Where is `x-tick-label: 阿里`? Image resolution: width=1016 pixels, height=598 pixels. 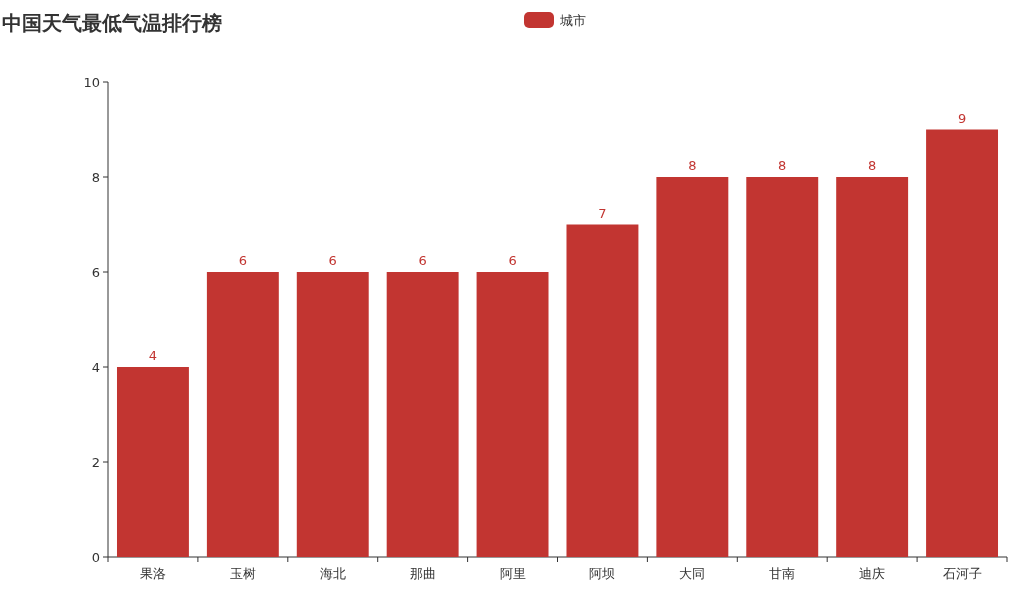 x-tick-label: 阿里 is located at coordinates (512, 573).